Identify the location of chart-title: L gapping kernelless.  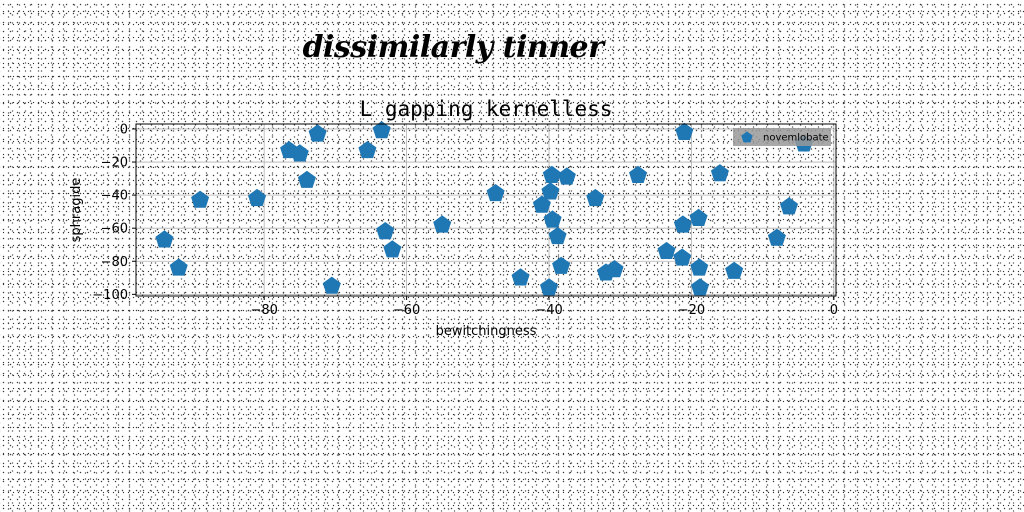
(486, 109).